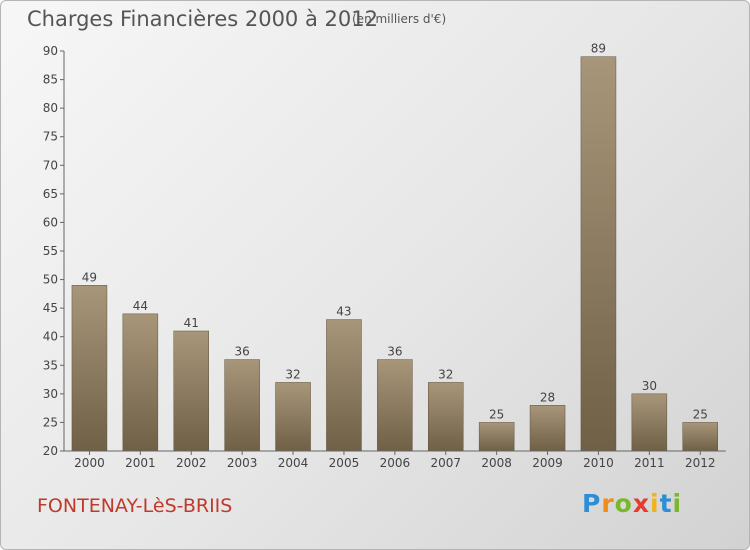  What do you see at coordinates (242, 463) in the screenshot?
I see `x-tick-label: 2003` at bounding box center [242, 463].